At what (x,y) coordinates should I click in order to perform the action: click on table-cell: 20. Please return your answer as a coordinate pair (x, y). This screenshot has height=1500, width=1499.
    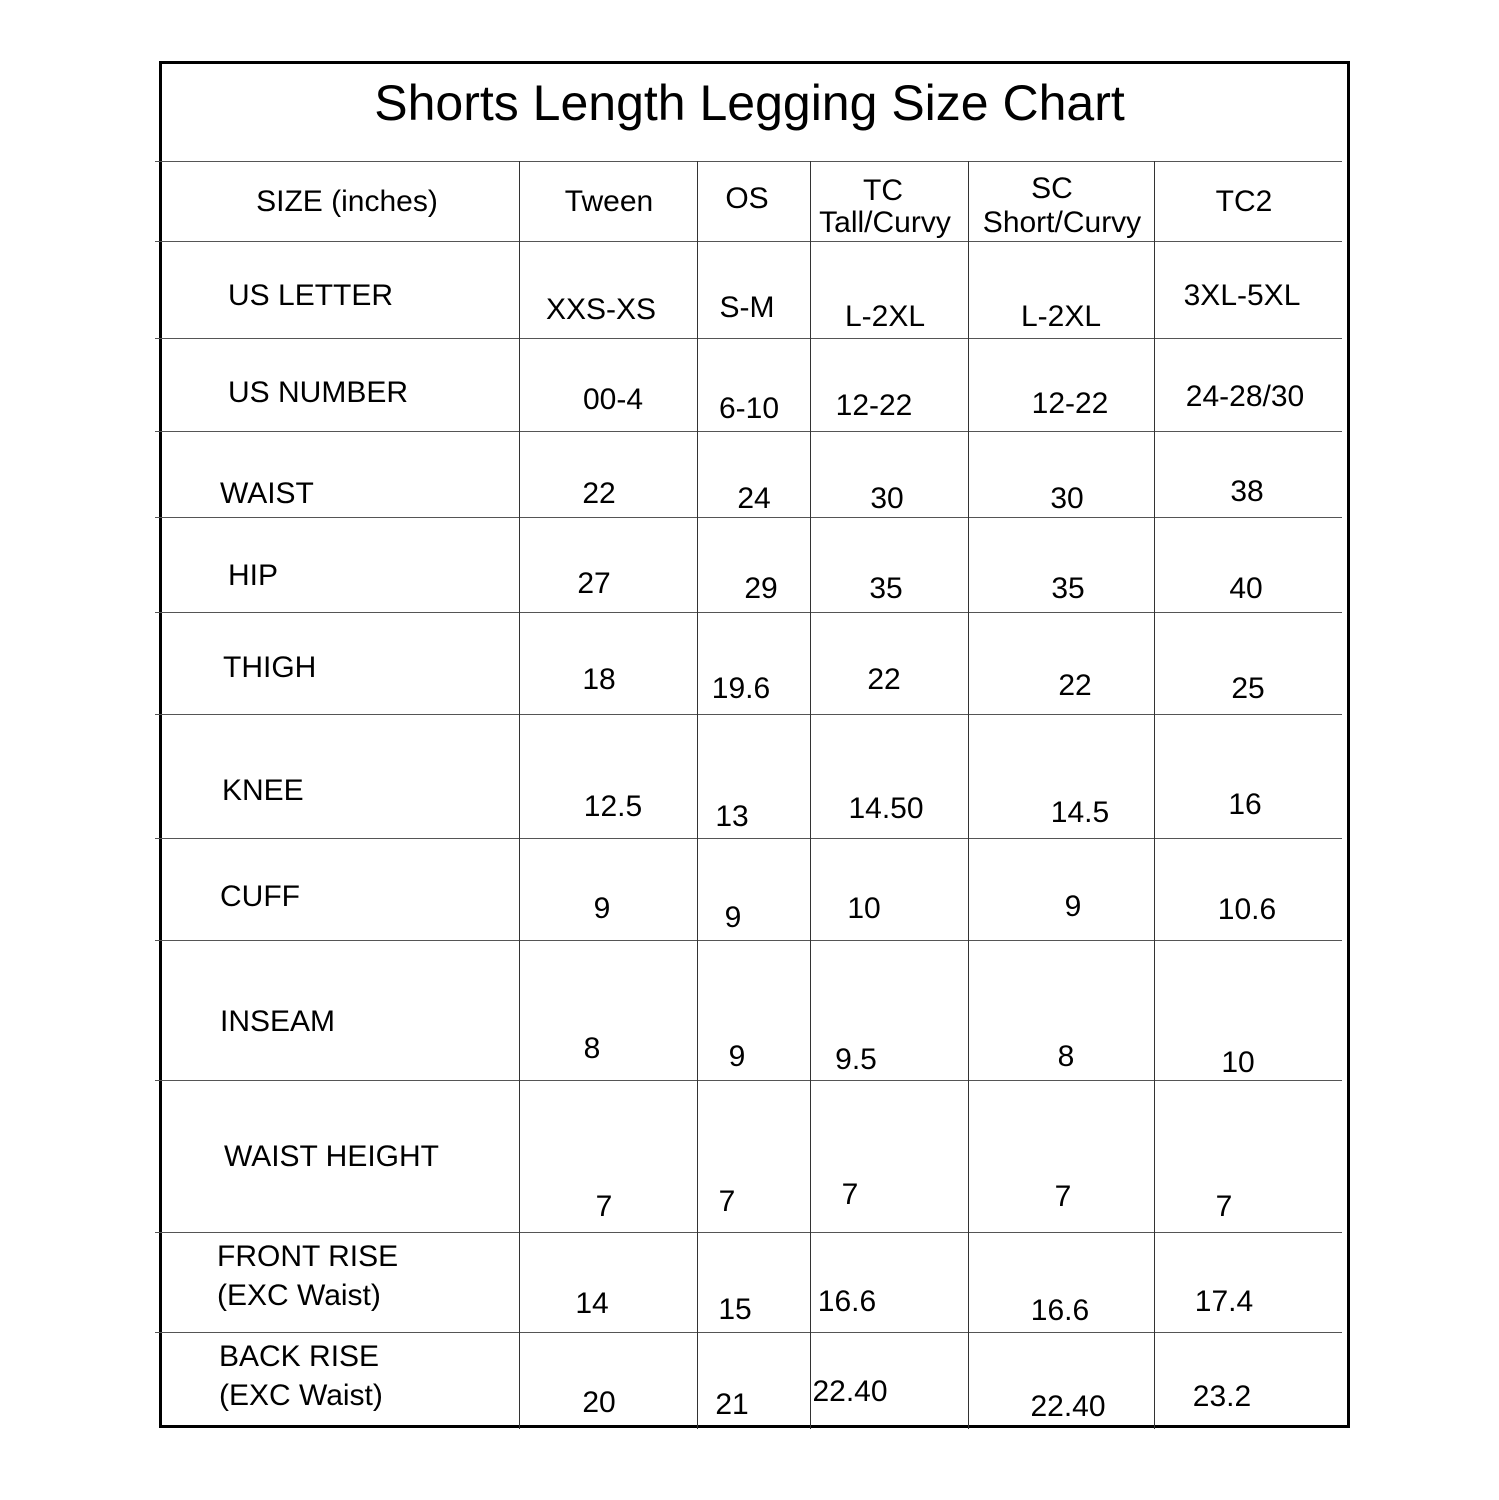
    Looking at the image, I should click on (599, 1402).